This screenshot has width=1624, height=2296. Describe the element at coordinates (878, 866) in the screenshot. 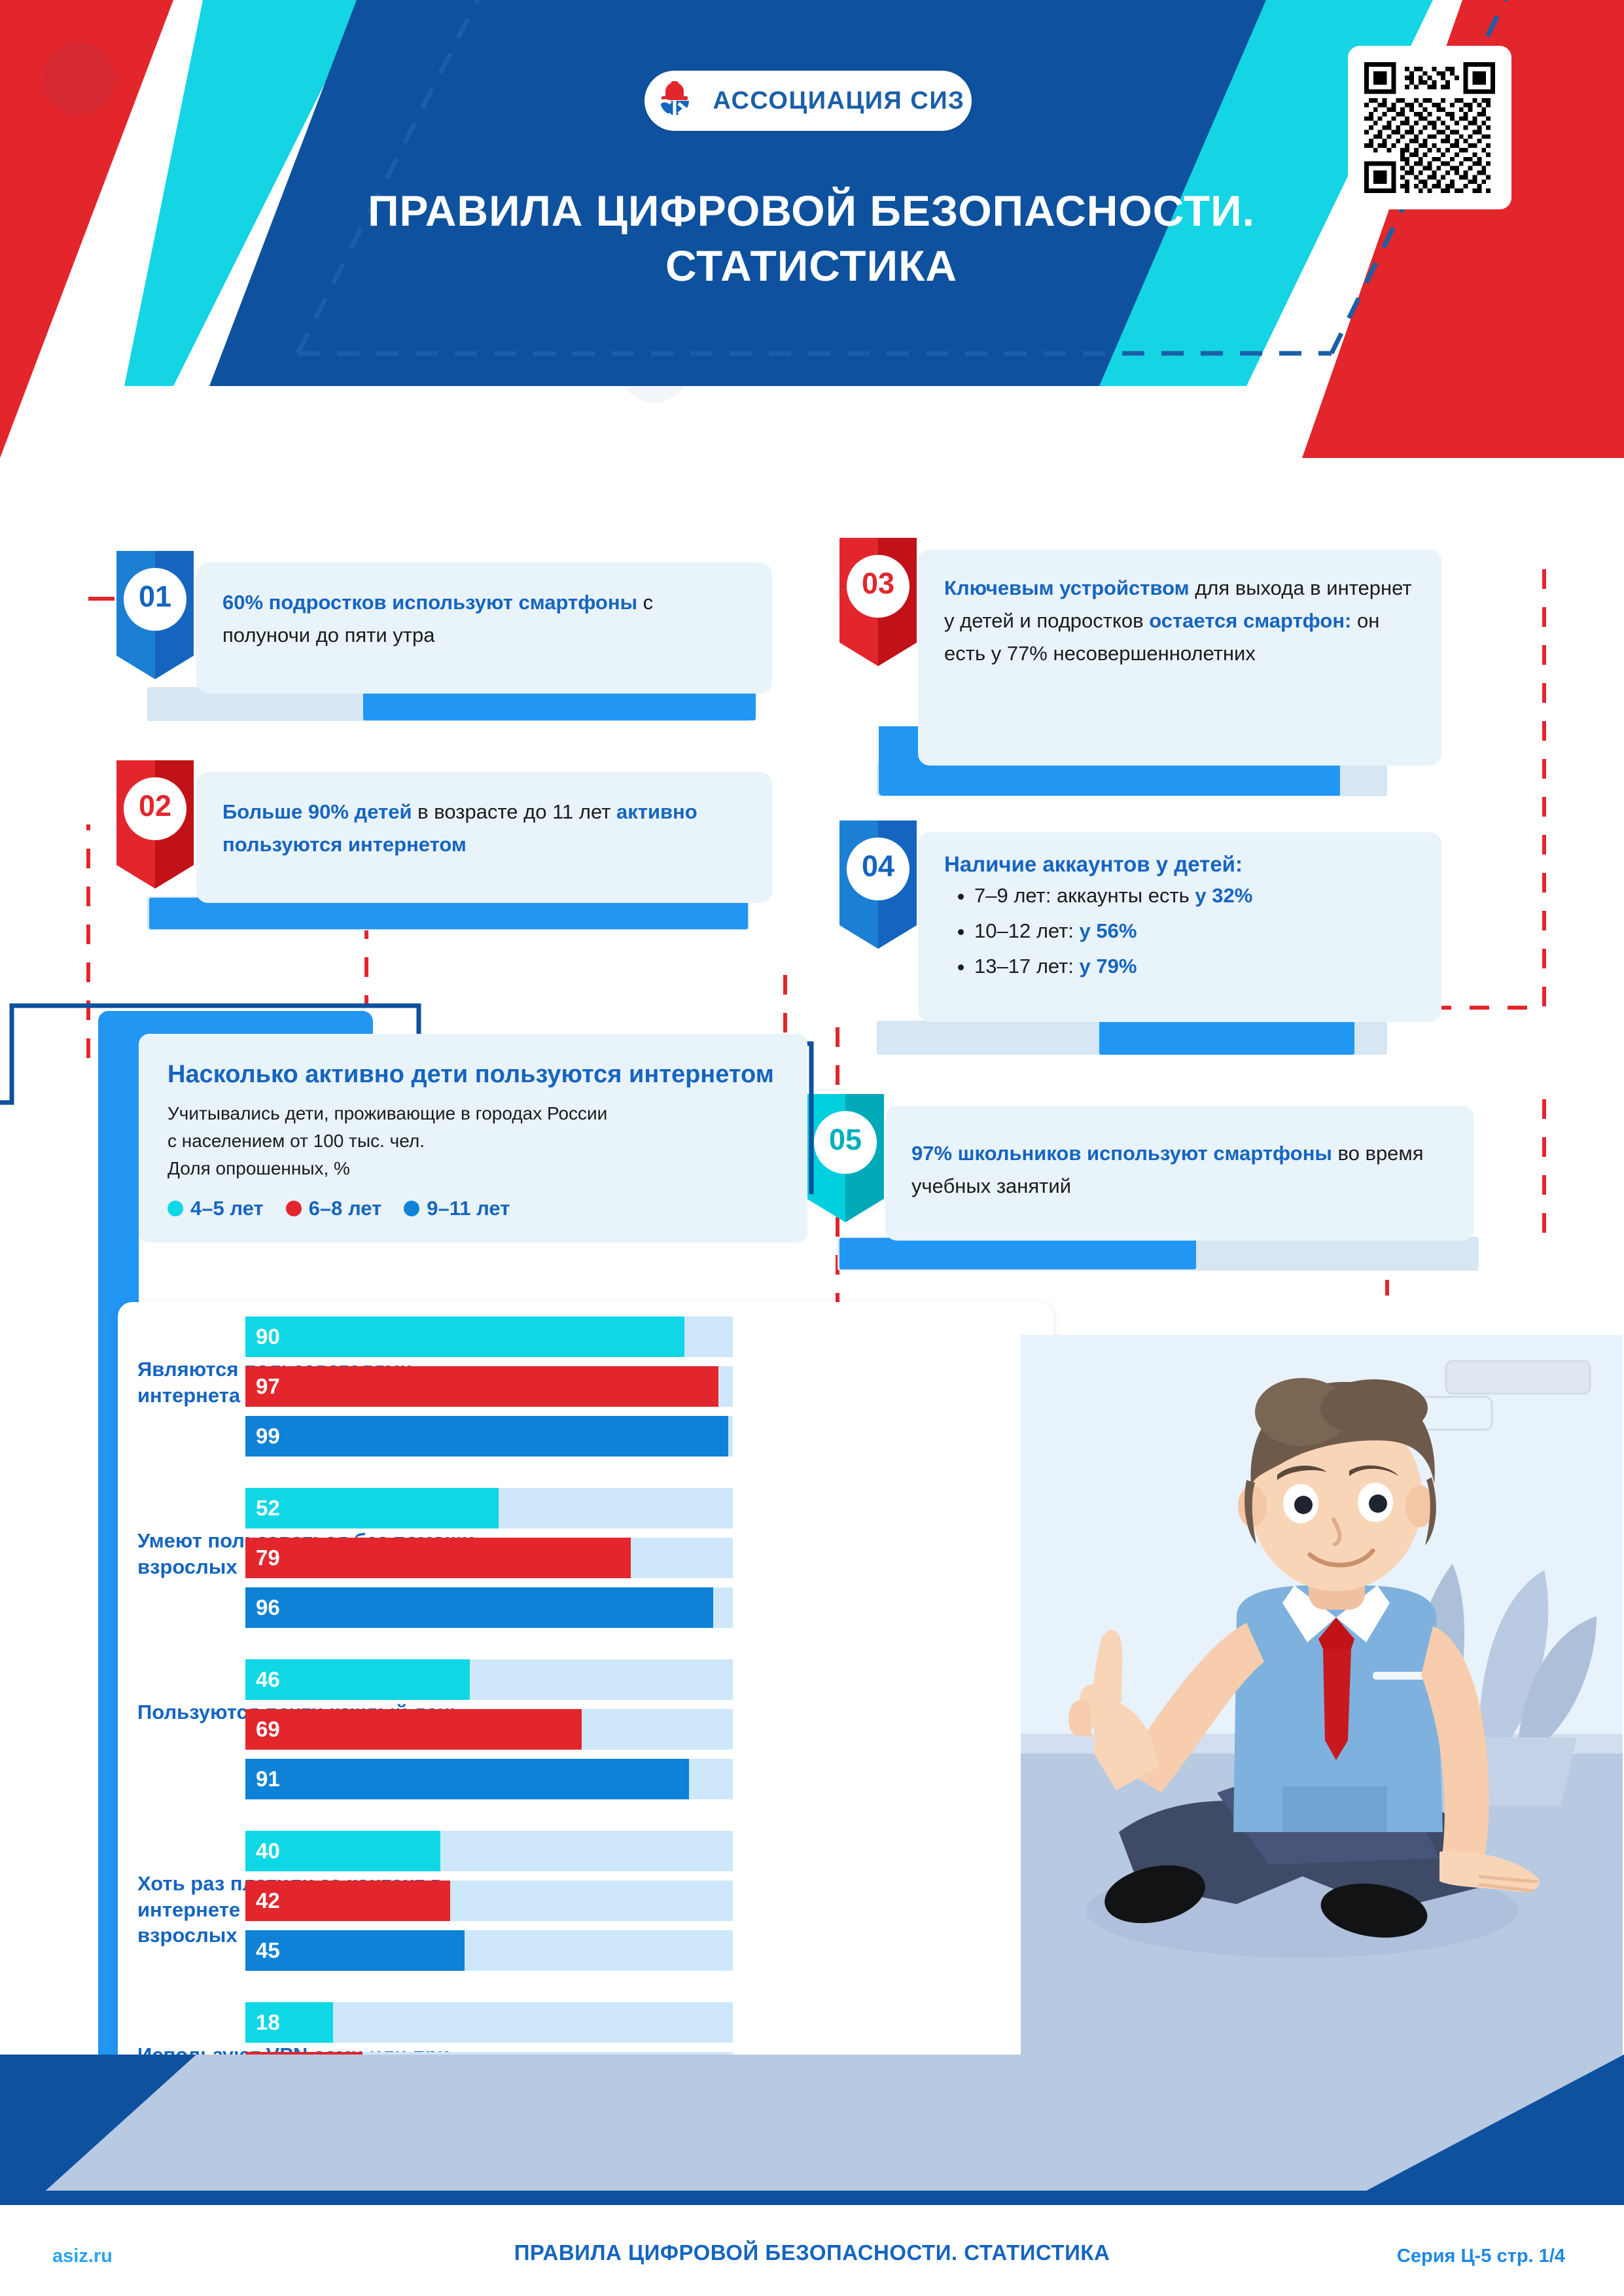

I see `card-04-number: 04` at that location.